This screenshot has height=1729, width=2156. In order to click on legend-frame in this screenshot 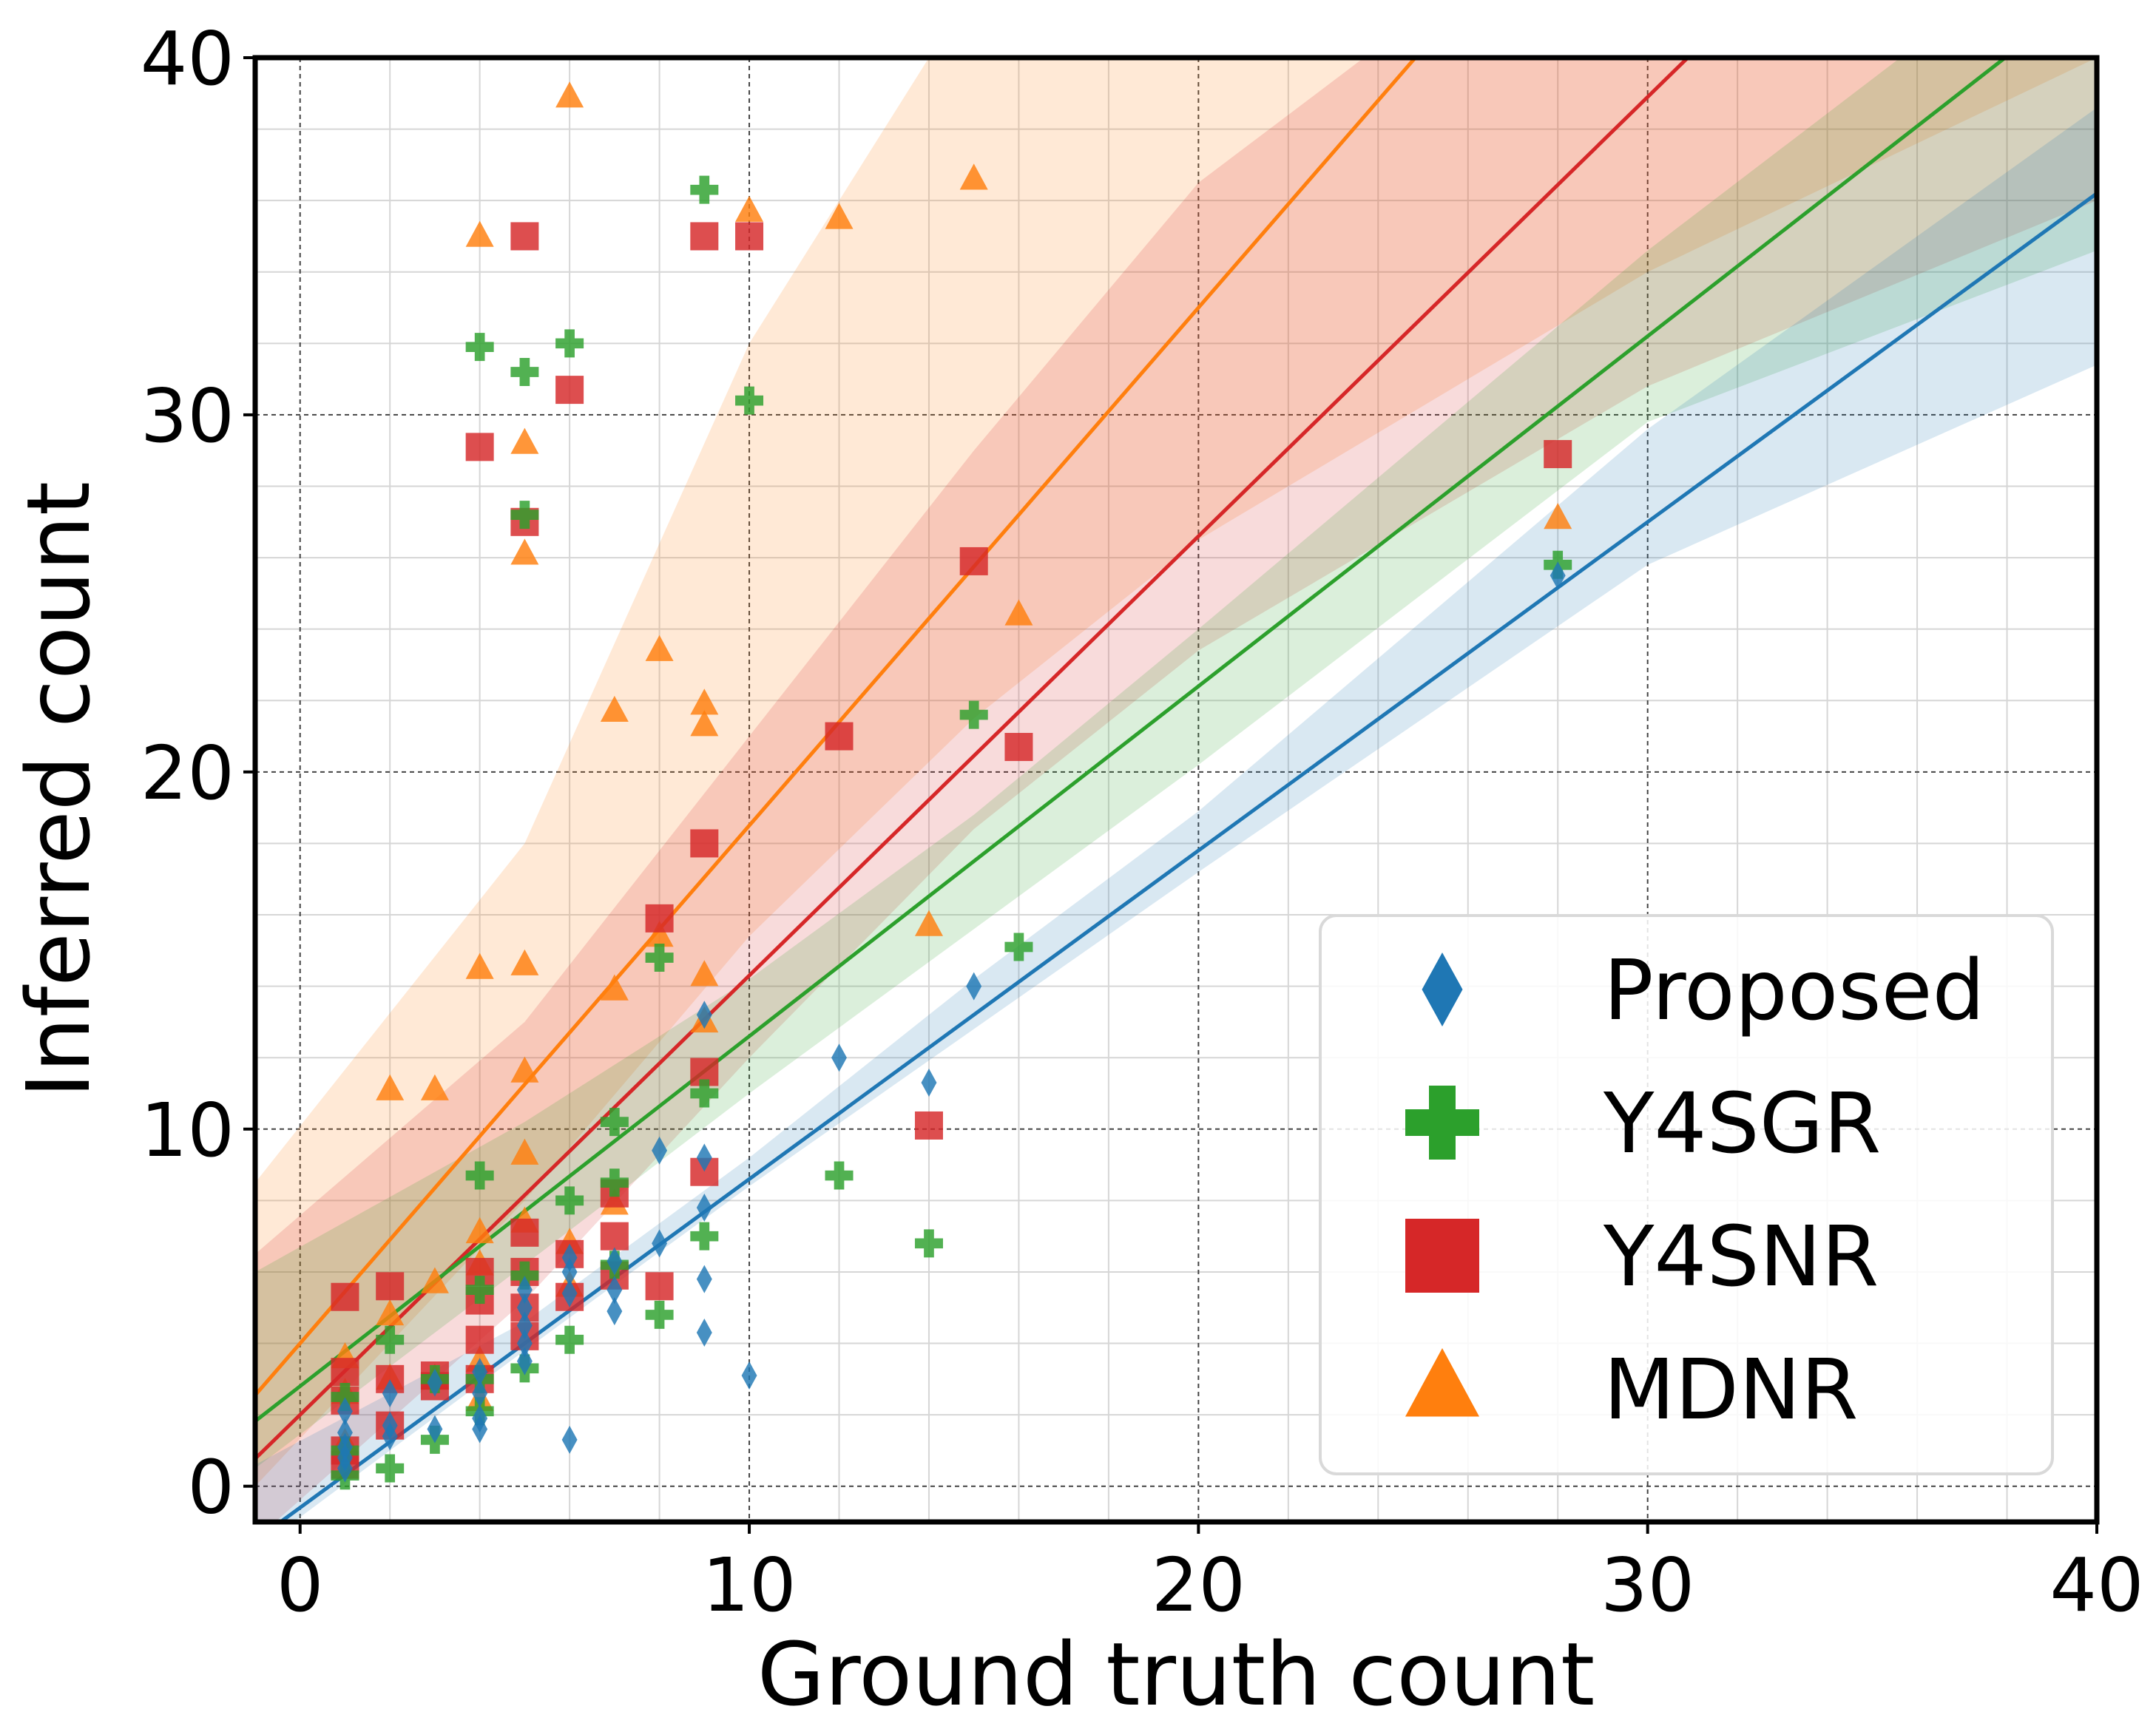, I will do `click(1686, 1195)`.